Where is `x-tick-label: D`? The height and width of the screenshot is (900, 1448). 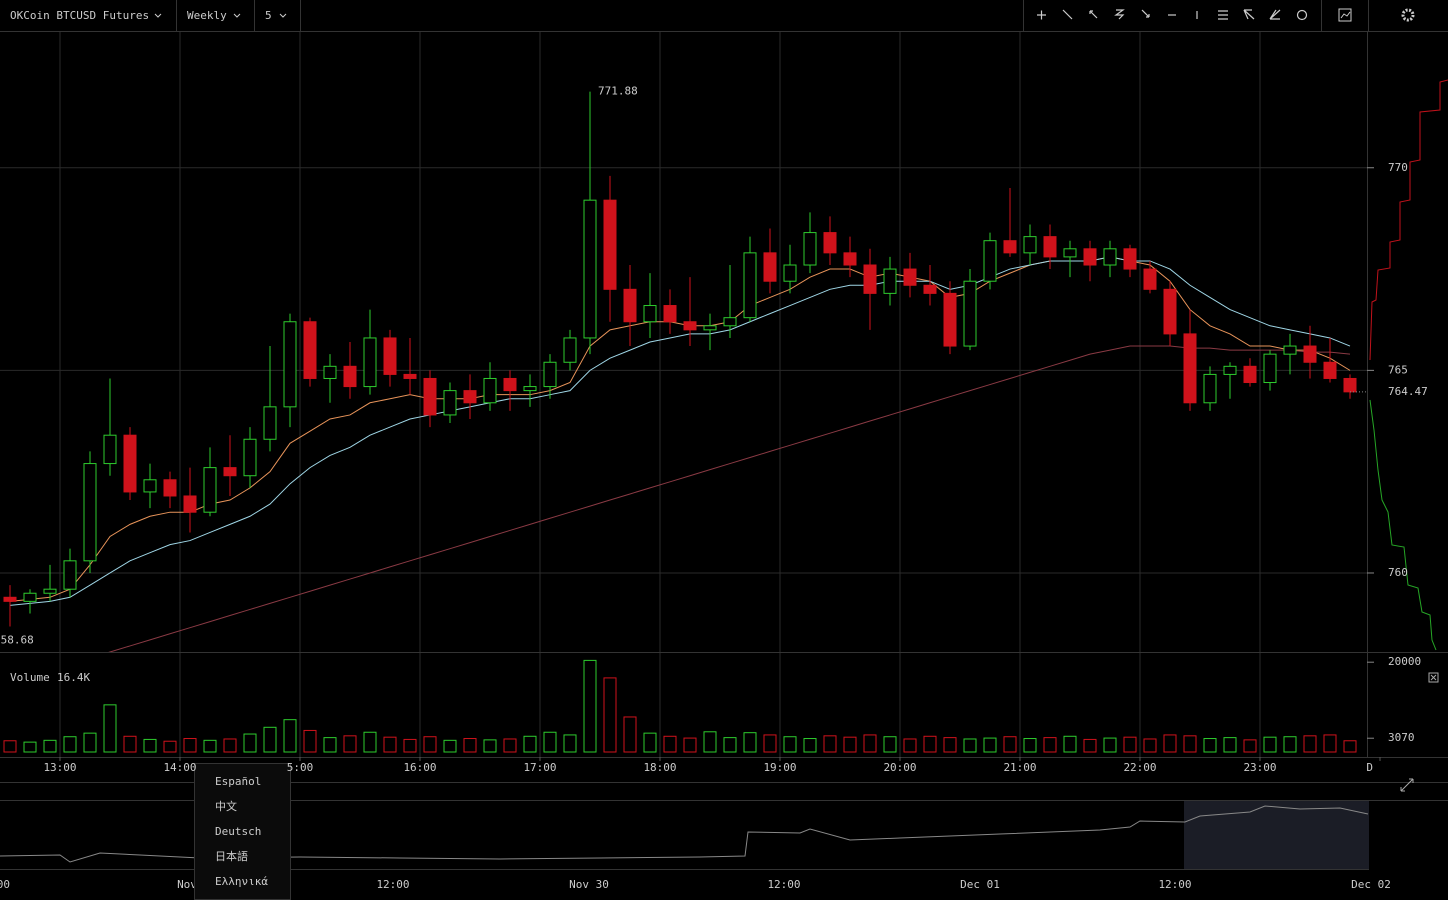 x-tick-label: D is located at coordinates (1369, 767).